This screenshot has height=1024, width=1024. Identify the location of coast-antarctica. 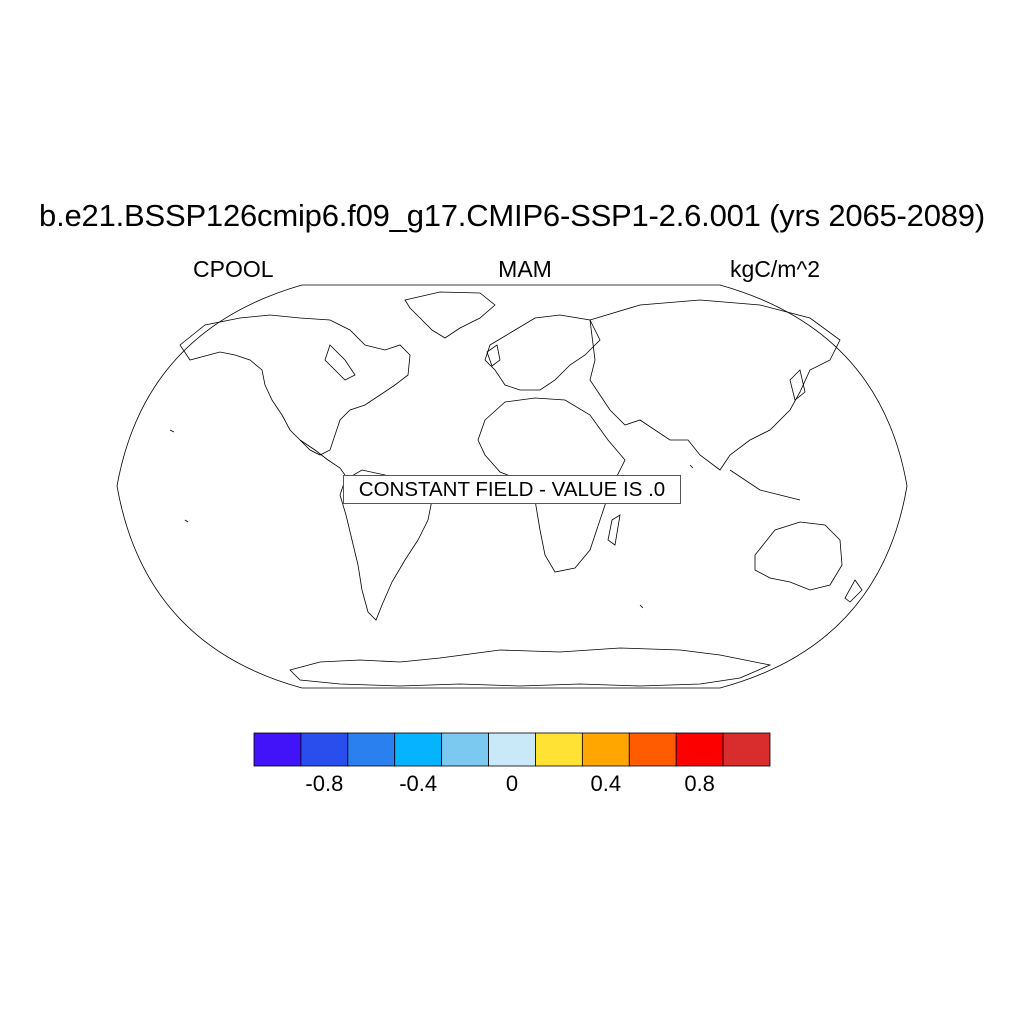
(530, 667).